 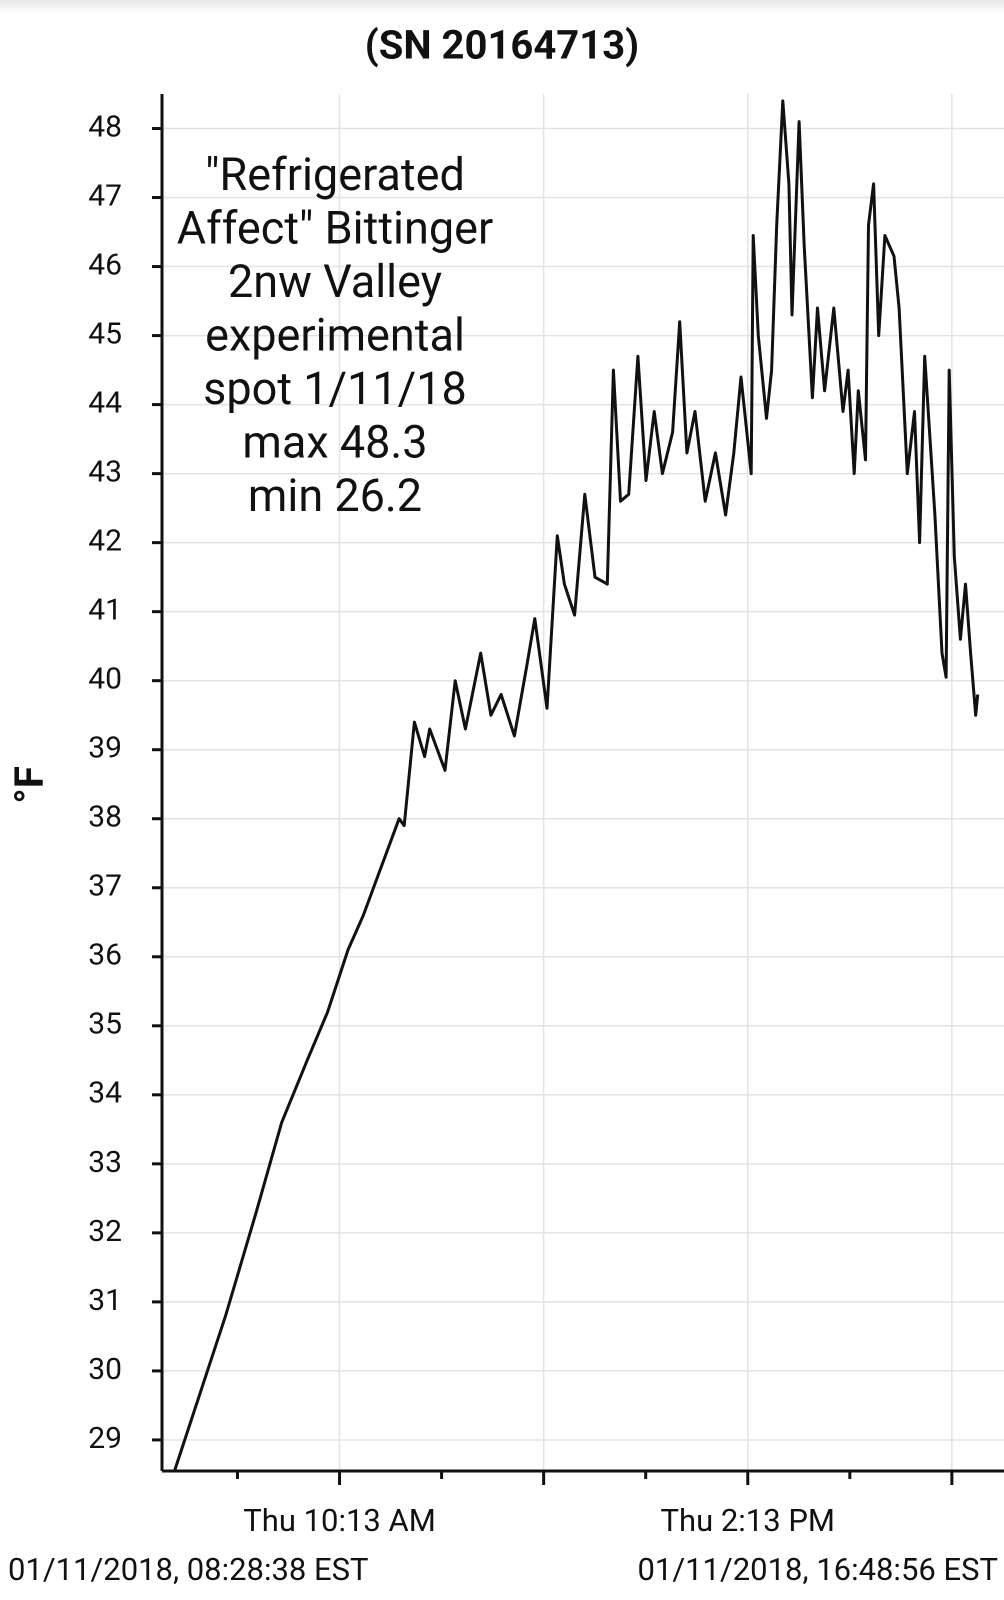 I want to click on start-label: 01/11/2018, 08:28:38 EST, so click(x=188, y=1569).